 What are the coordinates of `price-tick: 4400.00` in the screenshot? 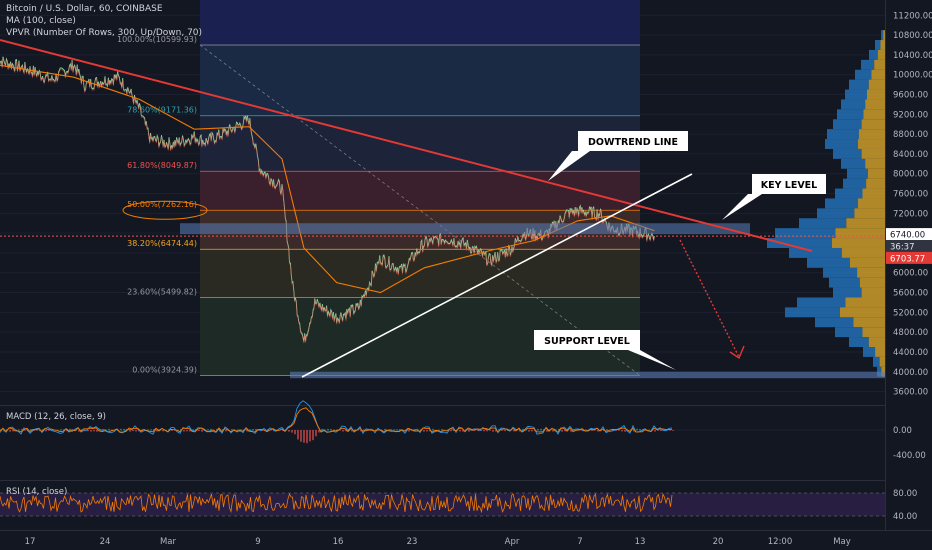 It's located at (910, 353).